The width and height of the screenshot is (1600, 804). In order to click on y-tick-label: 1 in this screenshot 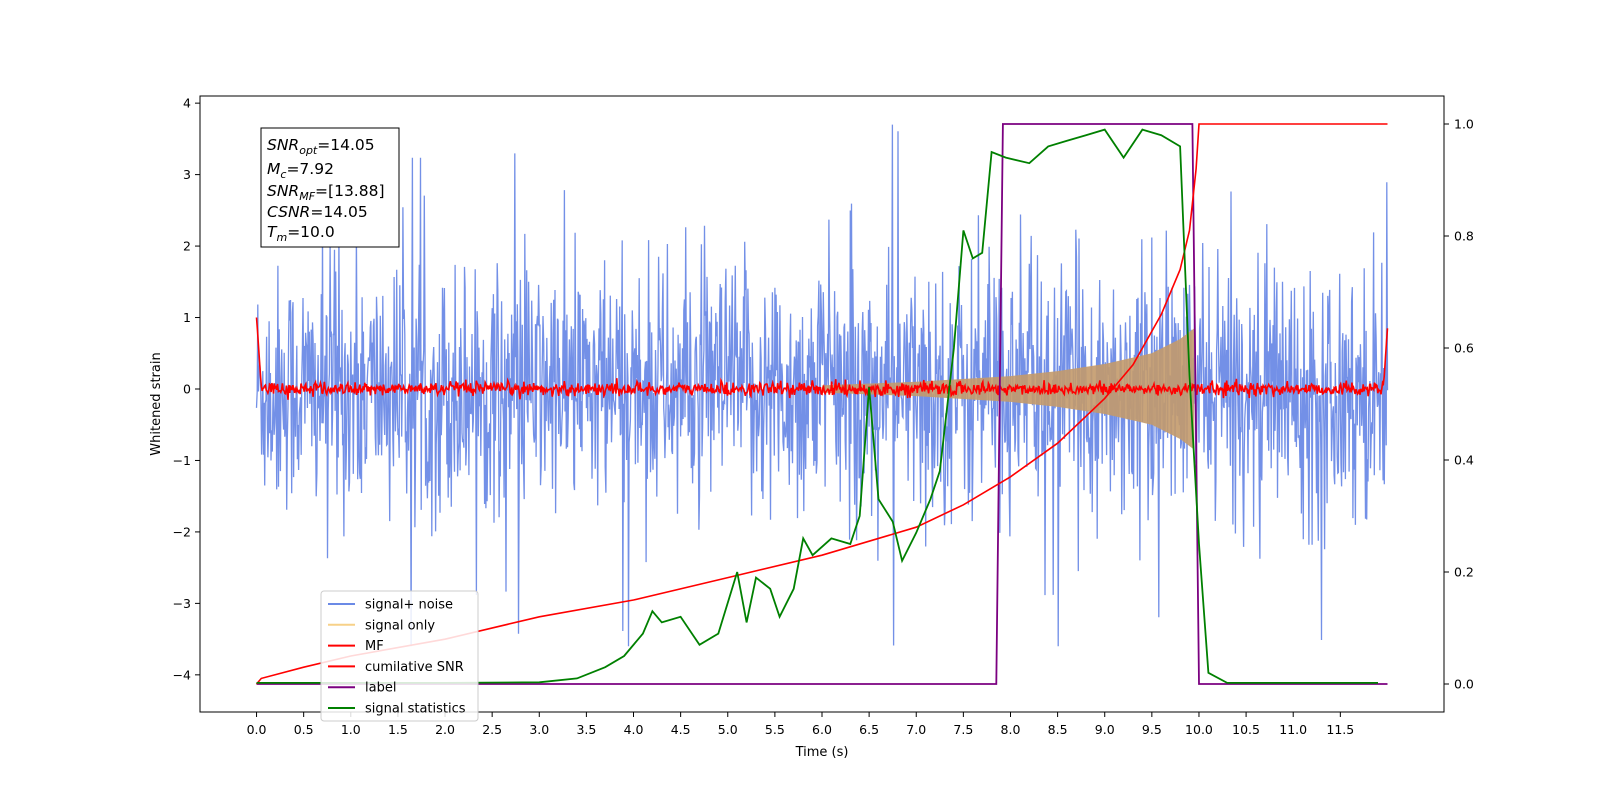, I will do `click(187, 317)`.